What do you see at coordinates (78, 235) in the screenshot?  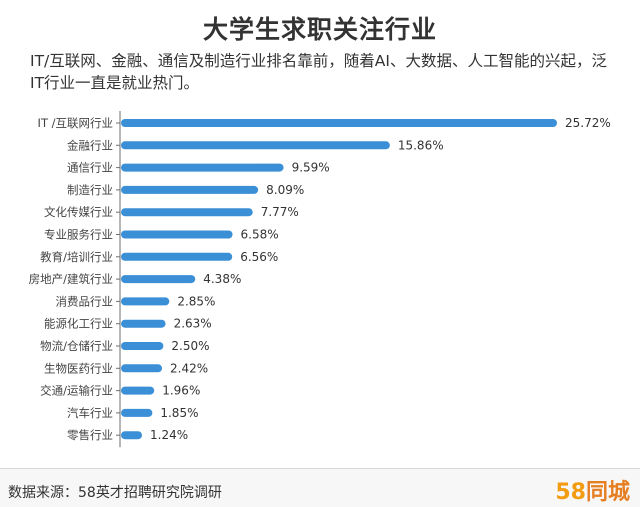 I see `category-label: 专业服务行业` at bounding box center [78, 235].